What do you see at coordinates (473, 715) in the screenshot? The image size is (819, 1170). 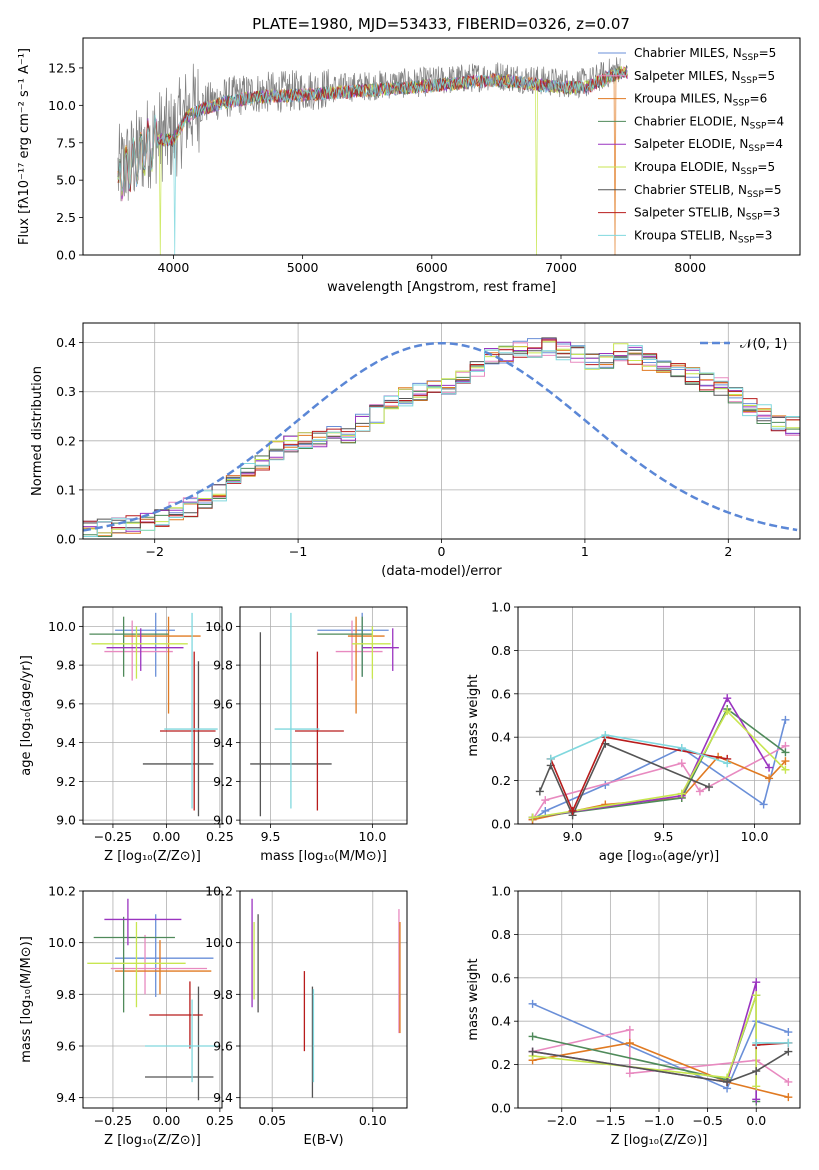 I see `weight_vs_age-ylabel: mass weight` at bounding box center [473, 715].